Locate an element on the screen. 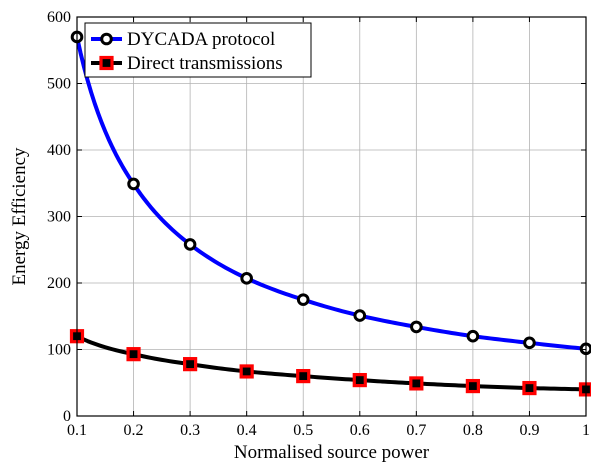  y-tick-label: 600 is located at coordinates (59, 17).